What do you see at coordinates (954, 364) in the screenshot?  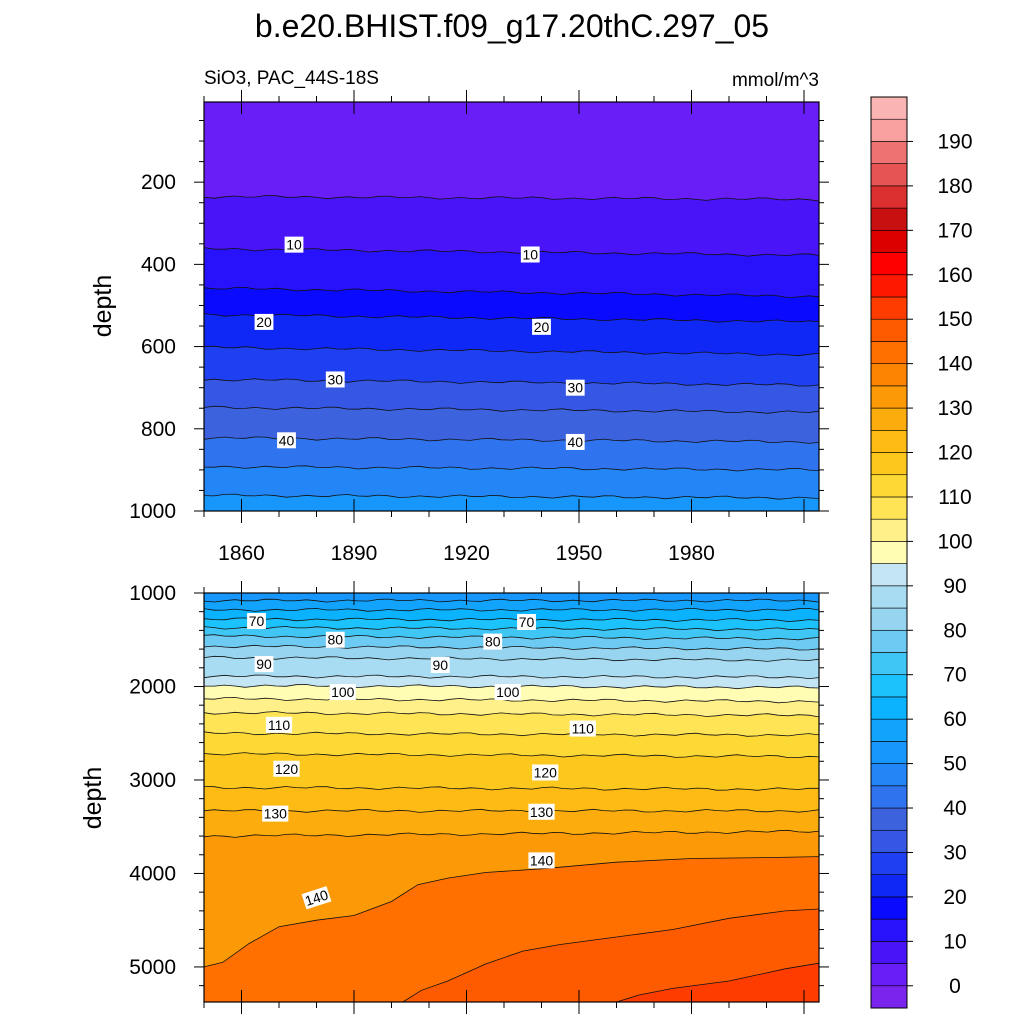 I see `colorbar-tick-label: 140` at bounding box center [954, 364].